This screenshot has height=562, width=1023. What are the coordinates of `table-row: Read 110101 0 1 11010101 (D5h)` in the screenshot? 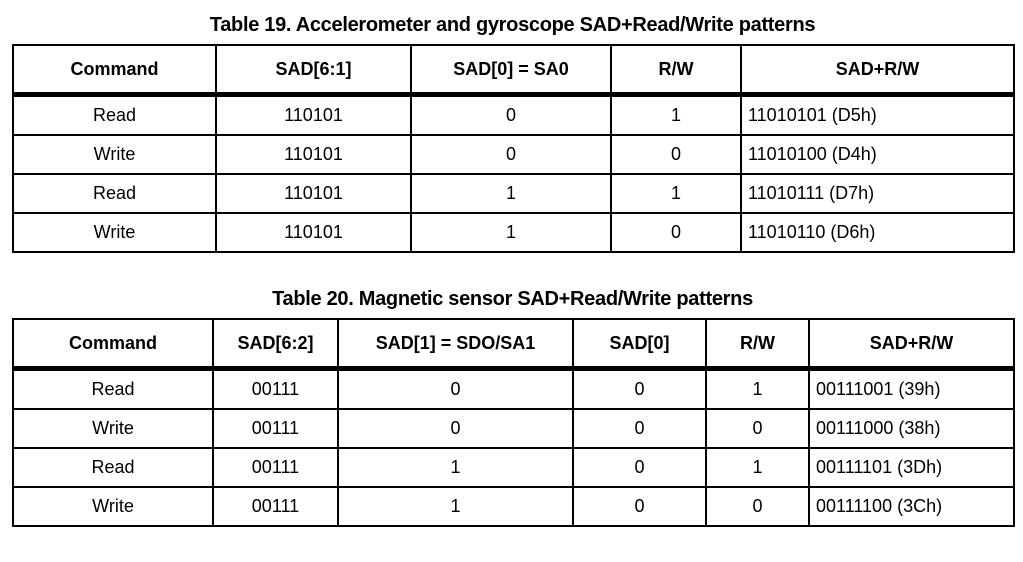 It's located at (513, 114).